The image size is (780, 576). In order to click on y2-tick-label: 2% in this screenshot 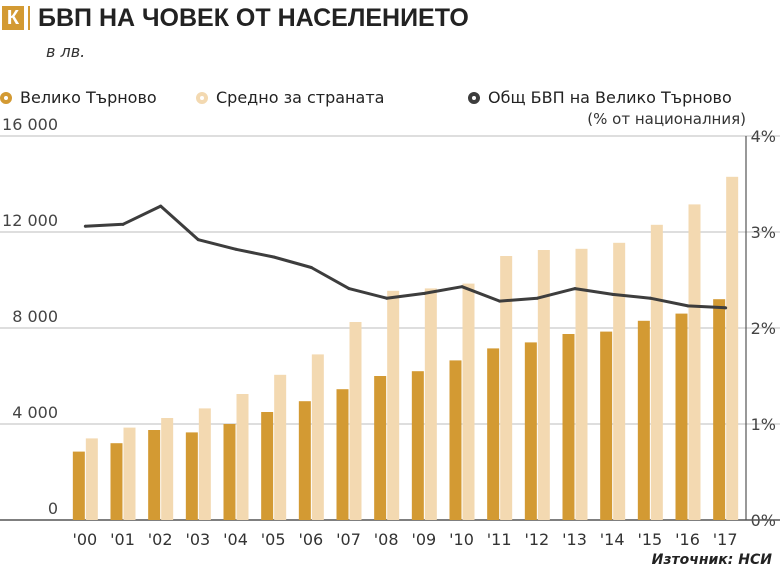, I will do `click(763, 328)`.